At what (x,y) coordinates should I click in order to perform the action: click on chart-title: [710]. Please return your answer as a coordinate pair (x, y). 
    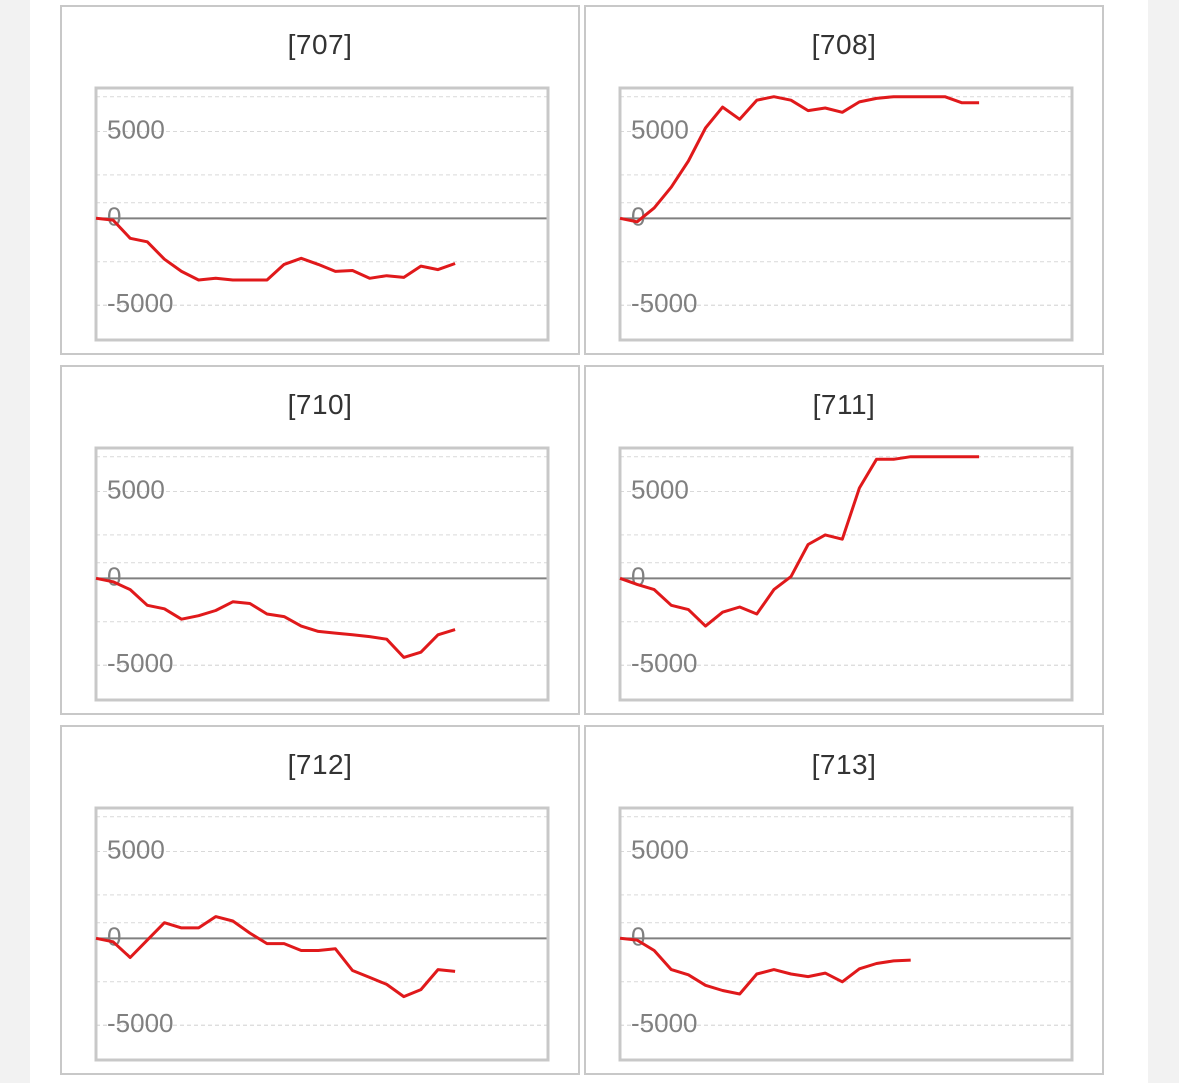
    Looking at the image, I should click on (320, 404).